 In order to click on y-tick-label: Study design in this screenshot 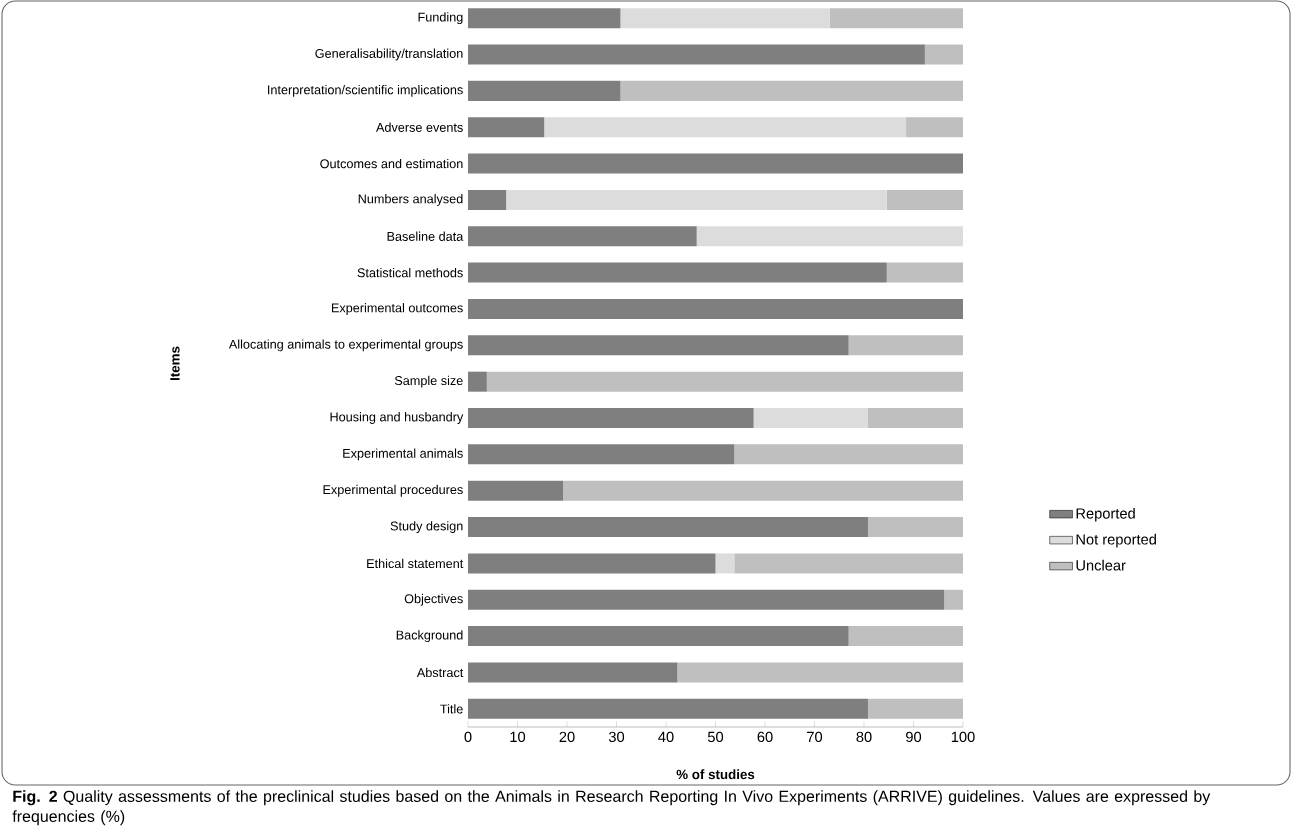, I will do `click(426, 527)`.